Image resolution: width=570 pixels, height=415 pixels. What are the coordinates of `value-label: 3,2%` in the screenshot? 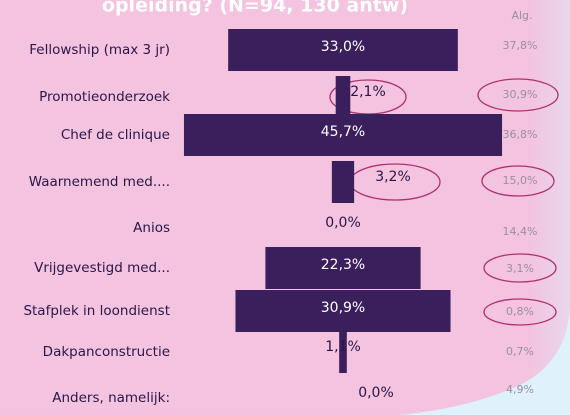 It's located at (393, 177).